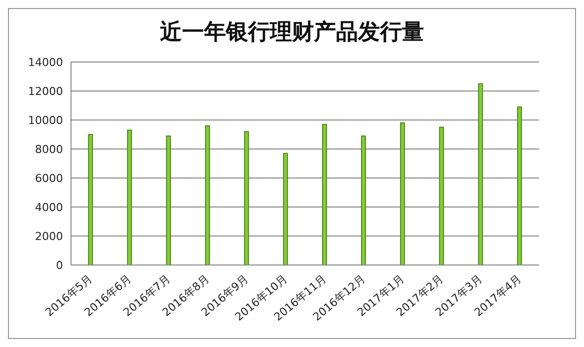 Image resolution: width=584 pixels, height=347 pixels. What do you see at coordinates (59, 265) in the screenshot?
I see `y-tick-label: 0` at bounding box center [59, 265].